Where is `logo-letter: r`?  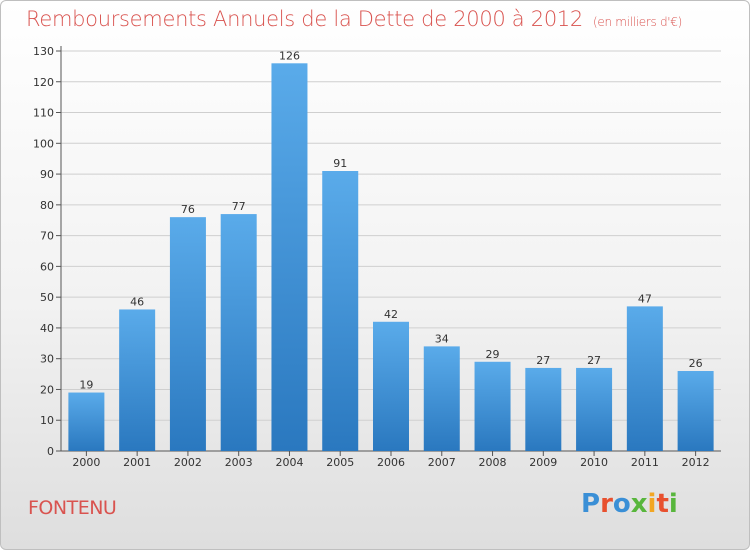 logo-letter: r is located at coordinates (606, 504).